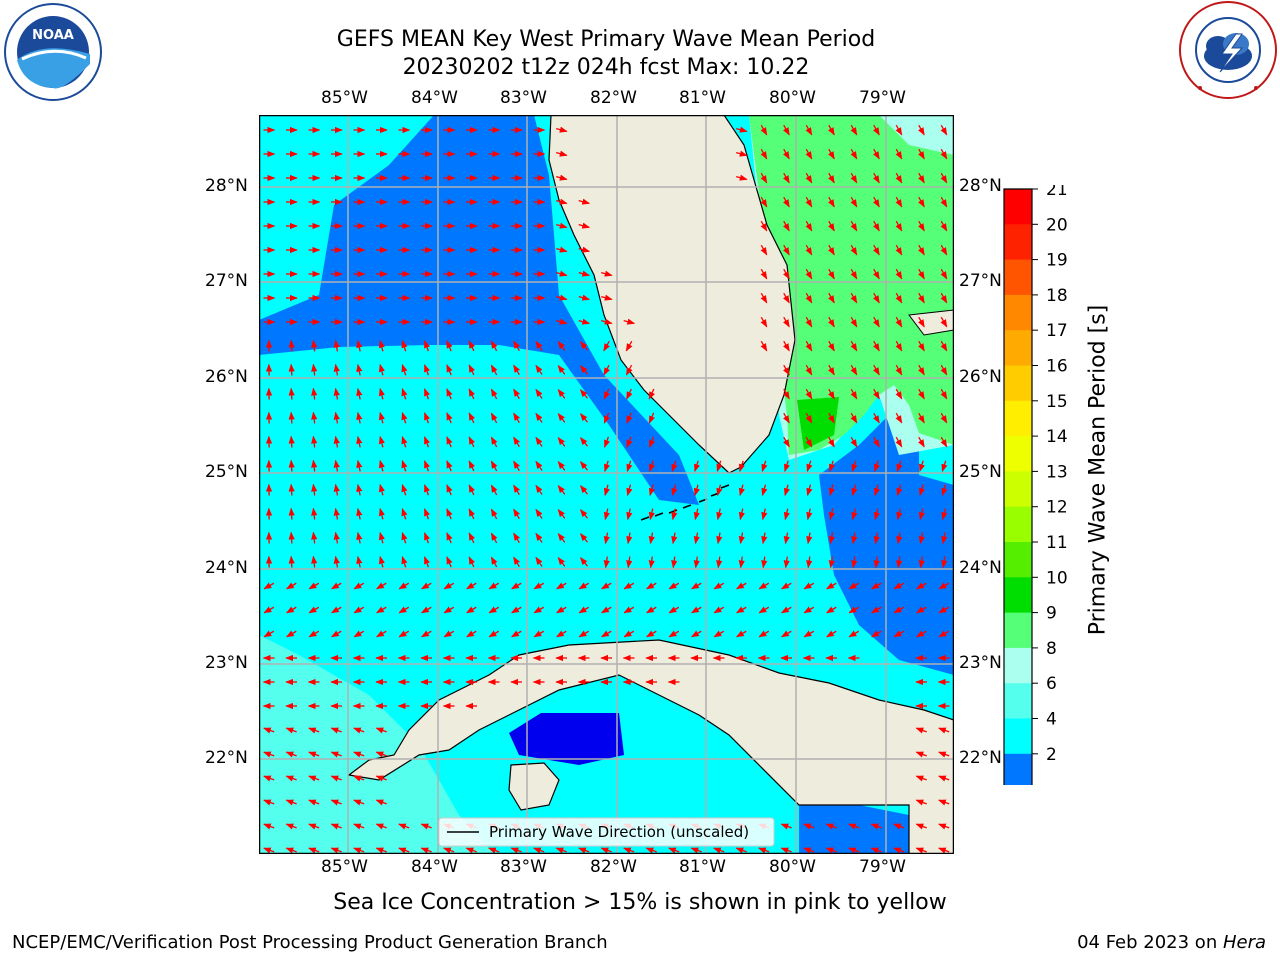 This screenshot has width=1280, height=960. What do you see at coordinates (523, 98) in the screenshot?
I see `lon-top-label: 83°W` at bounding box center [523, 98].